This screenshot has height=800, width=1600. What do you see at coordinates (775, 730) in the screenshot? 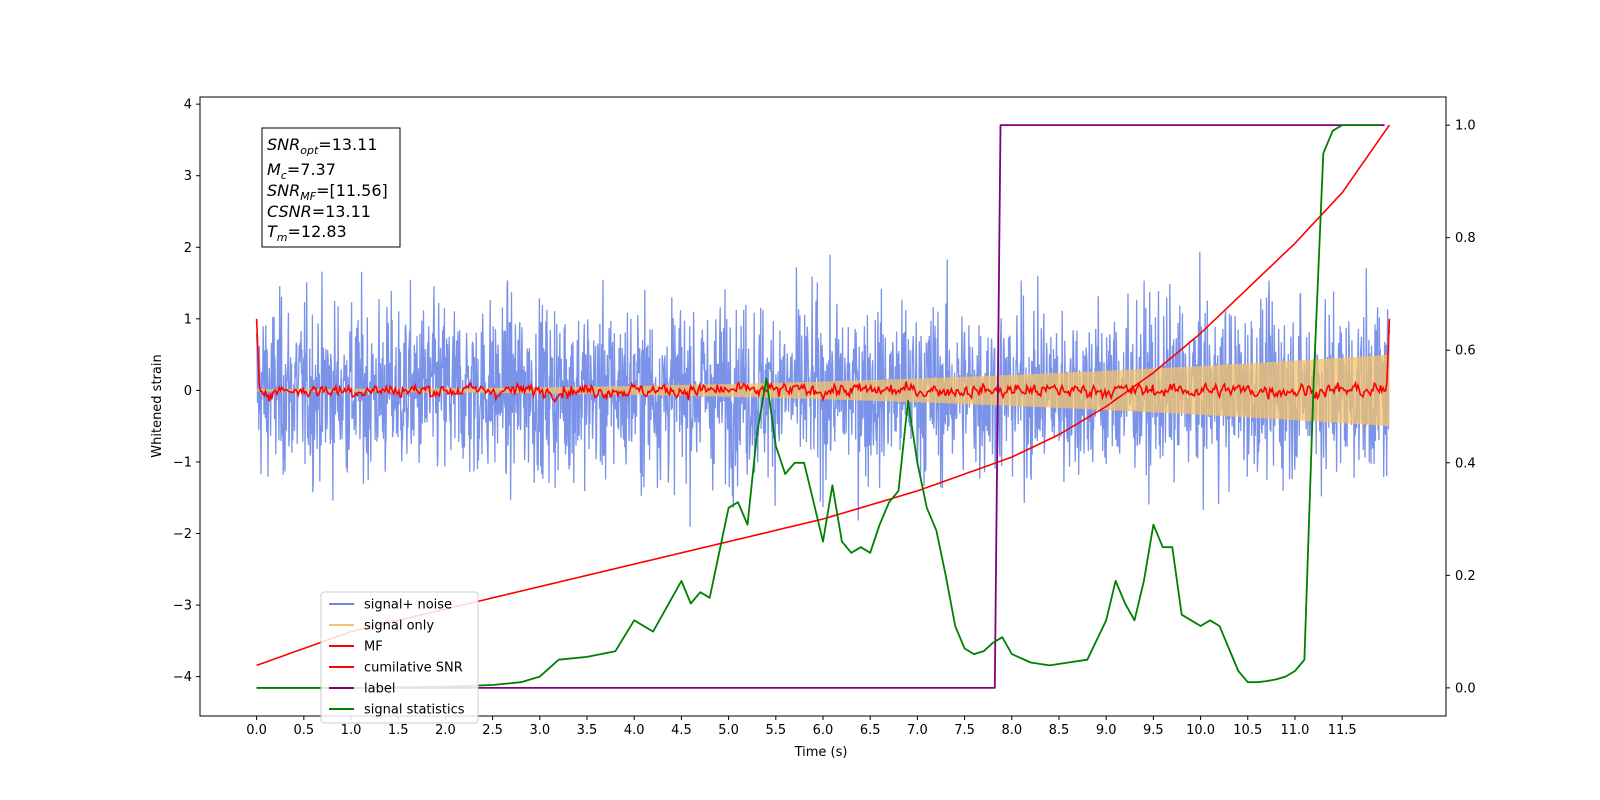
I see `x-tick-label: 5.5` at bounding box center [775, 730].